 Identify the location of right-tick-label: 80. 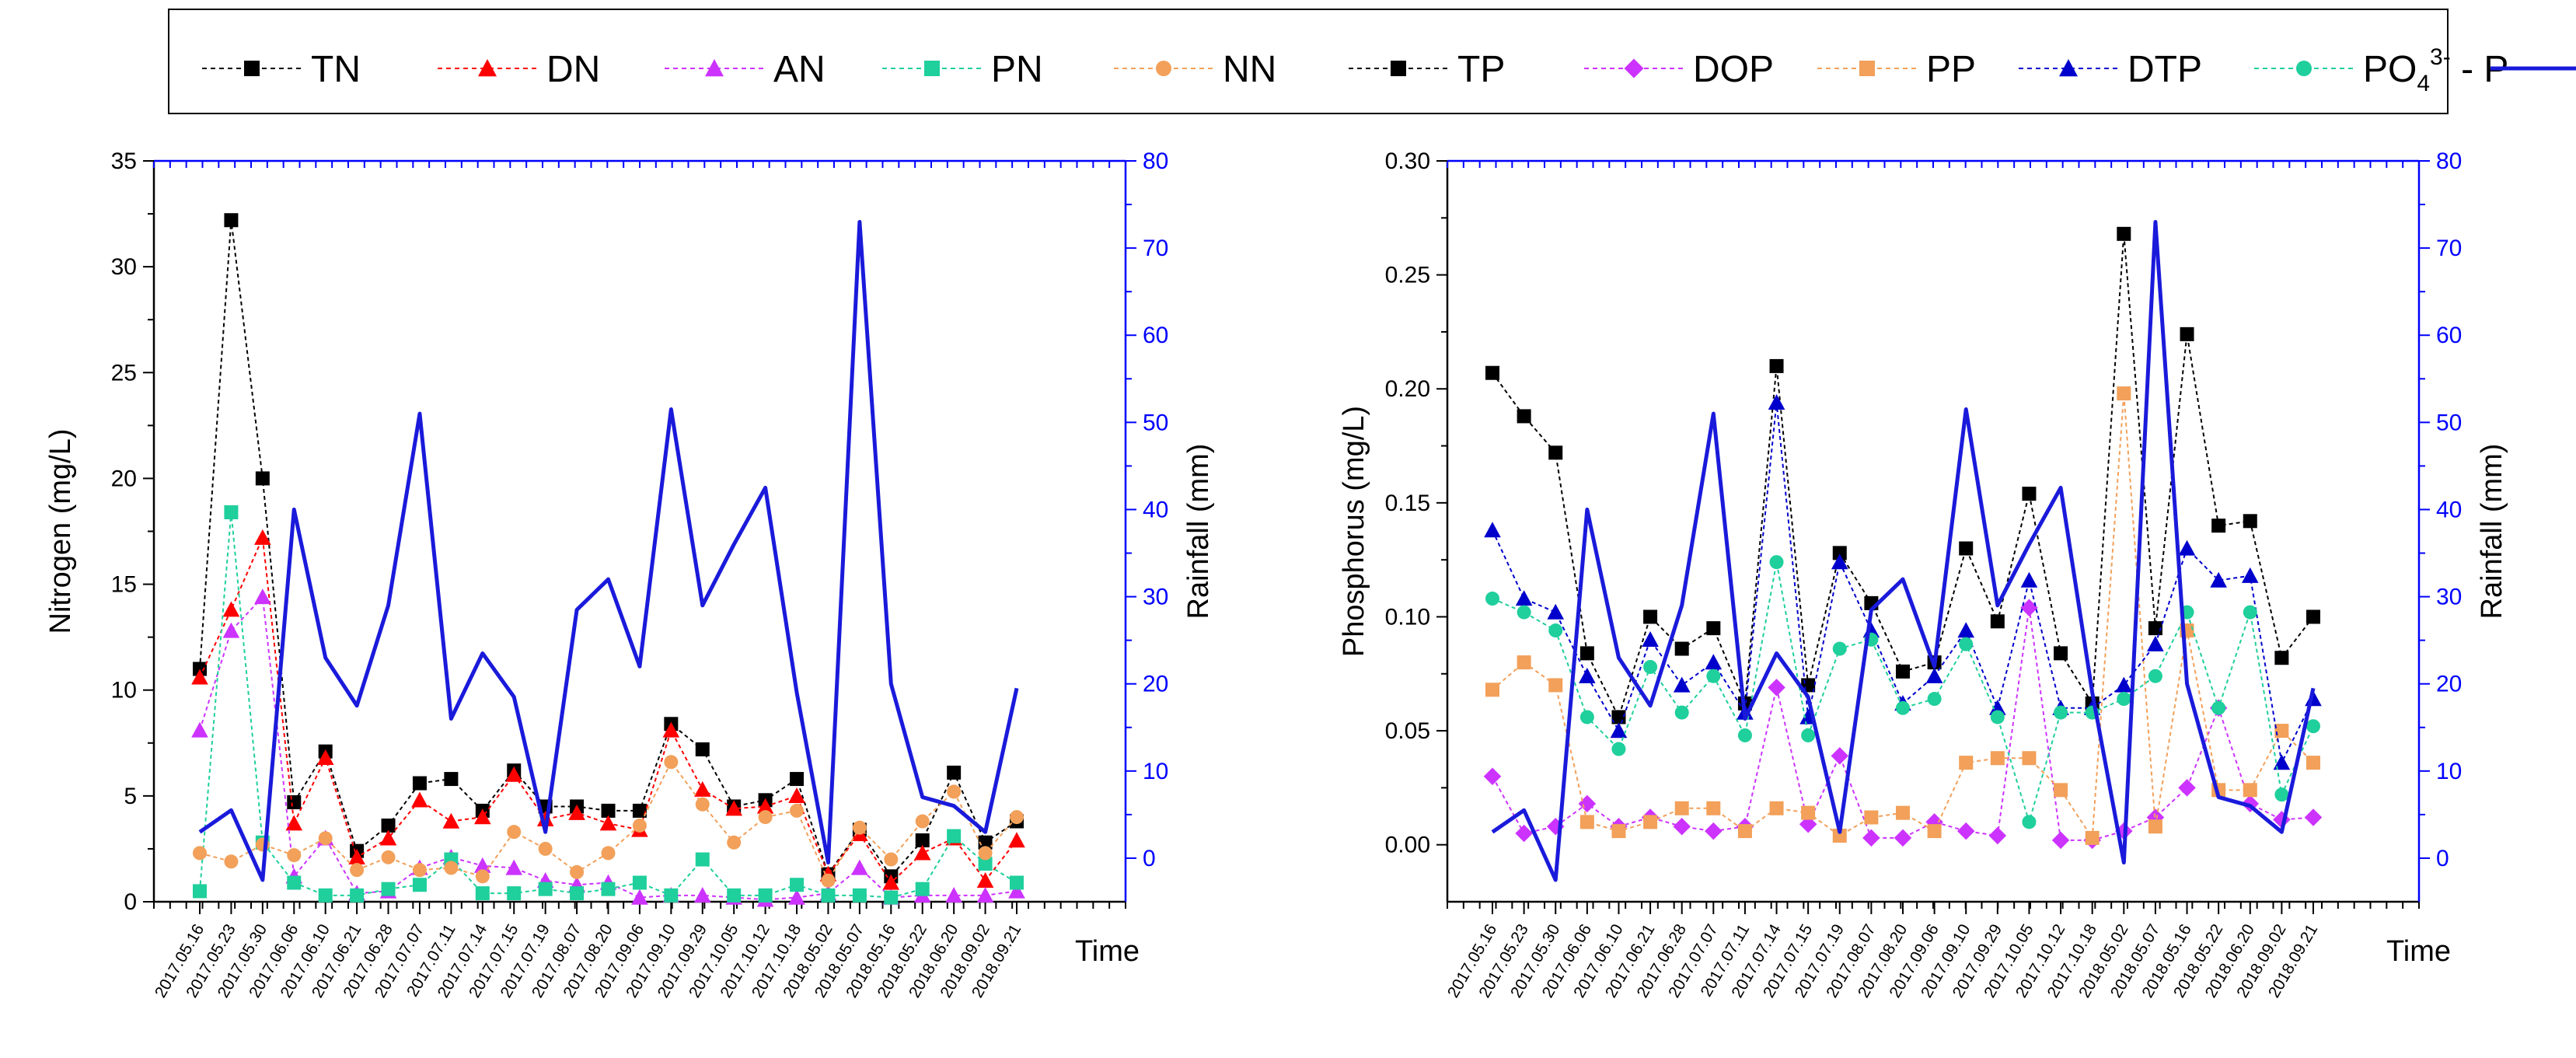
(2449, 161).